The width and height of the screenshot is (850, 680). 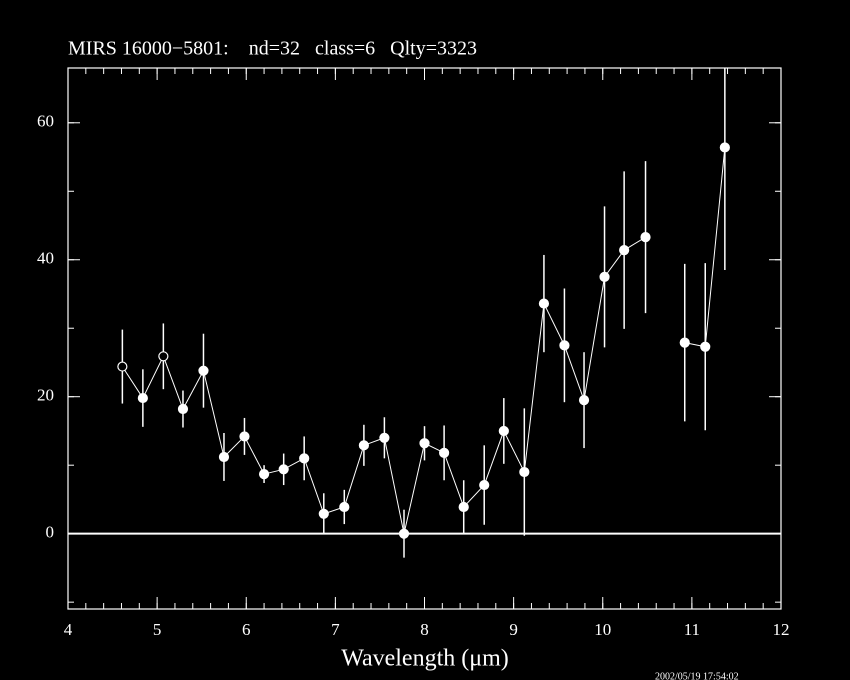 I want to click on x-tick-label: 10, so click(x=602, y=629).